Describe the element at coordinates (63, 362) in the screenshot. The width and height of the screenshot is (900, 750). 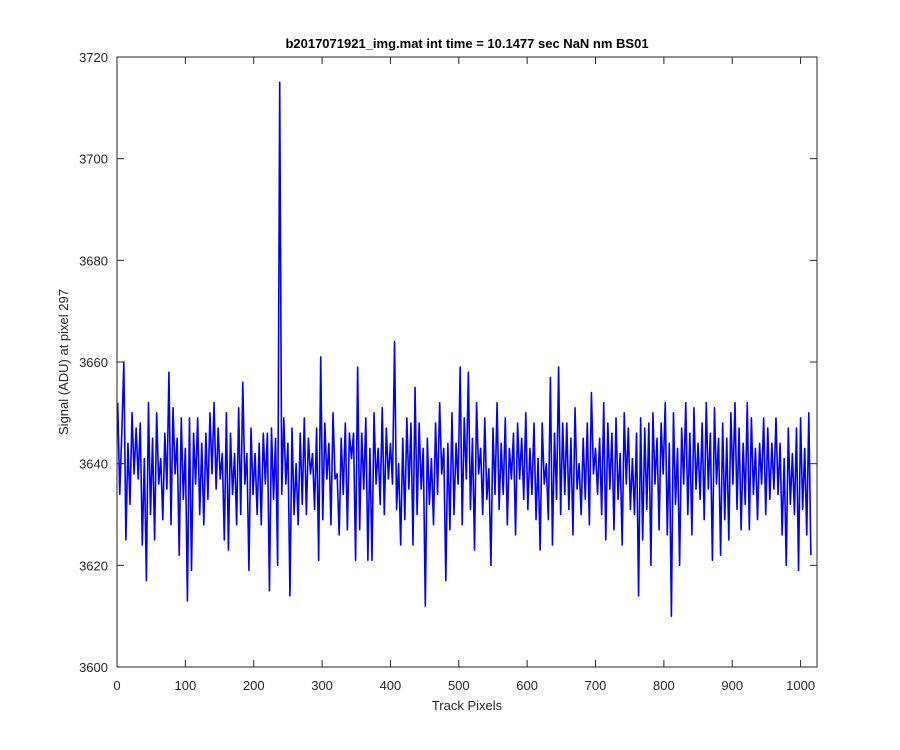
I see `y-axis-label: Signal (ADU) at pixel 297` at that location.